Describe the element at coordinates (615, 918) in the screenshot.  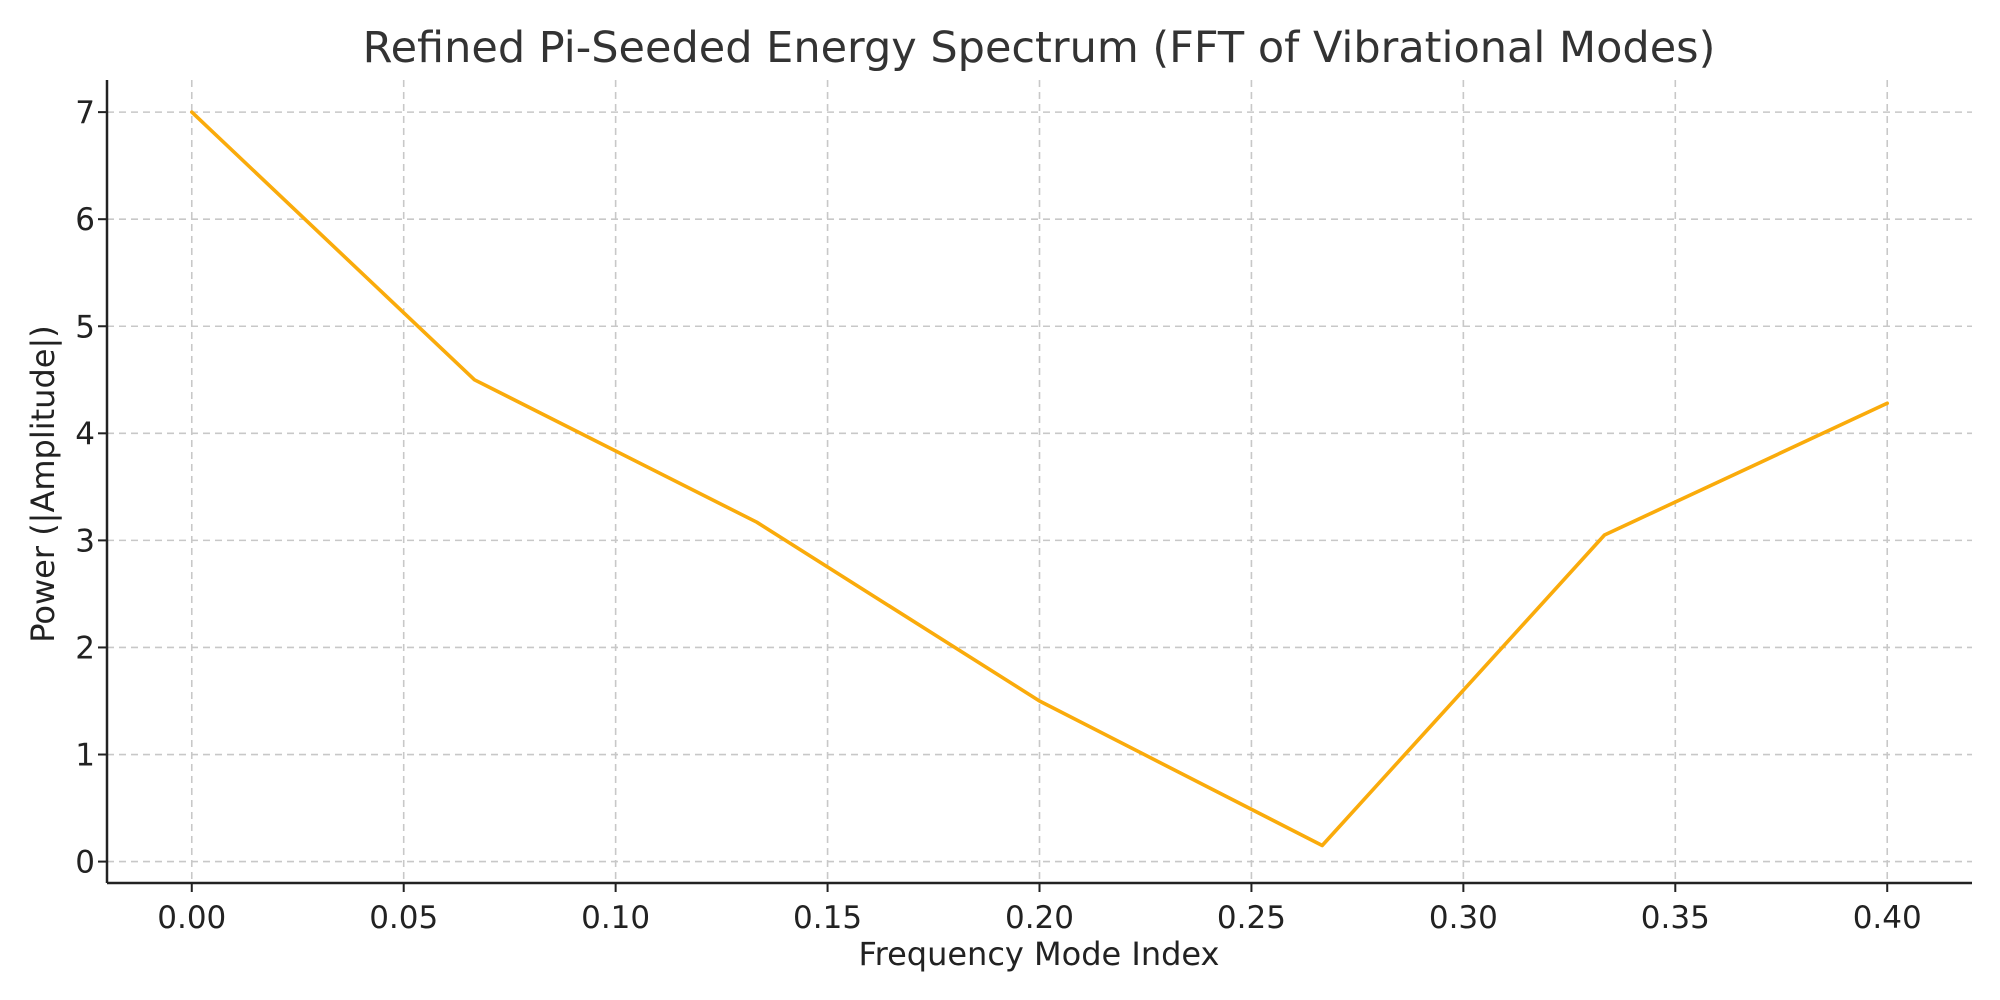
I see `x-tick-label: 0.10` at that location.